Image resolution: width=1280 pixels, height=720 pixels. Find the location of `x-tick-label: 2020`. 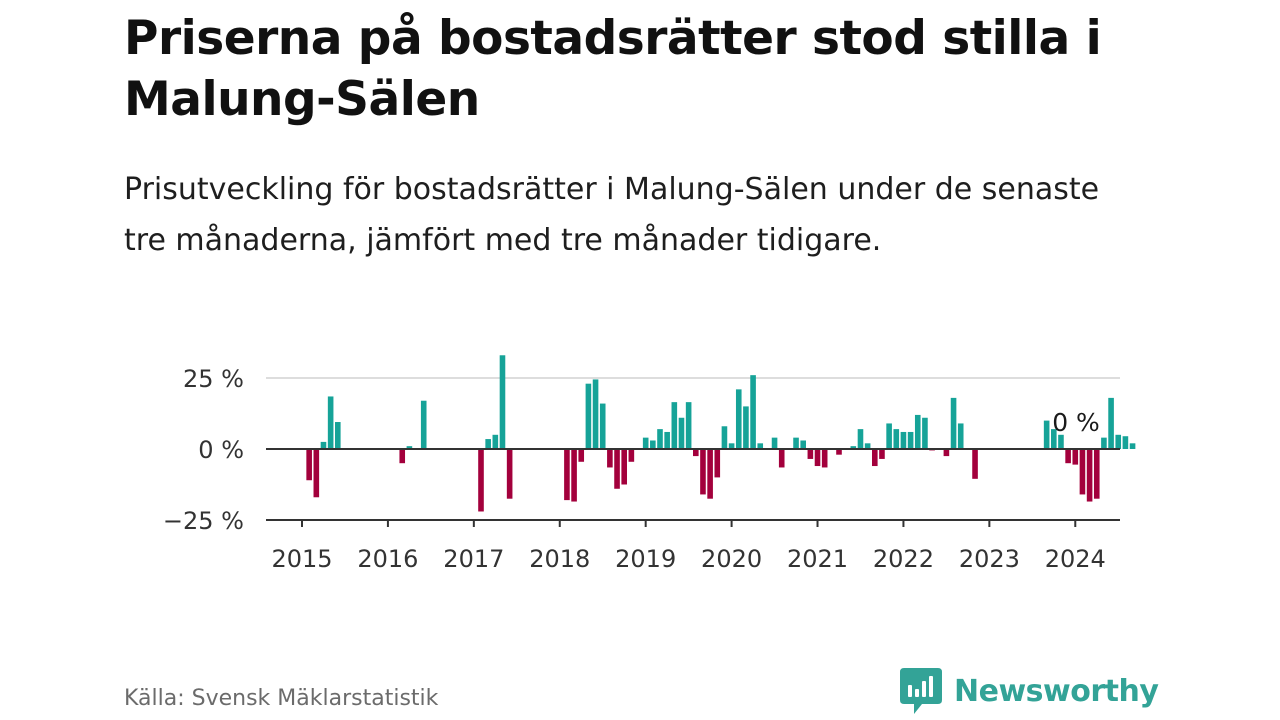

x-tick-label: 2020 is located at coordinates (731, 559).